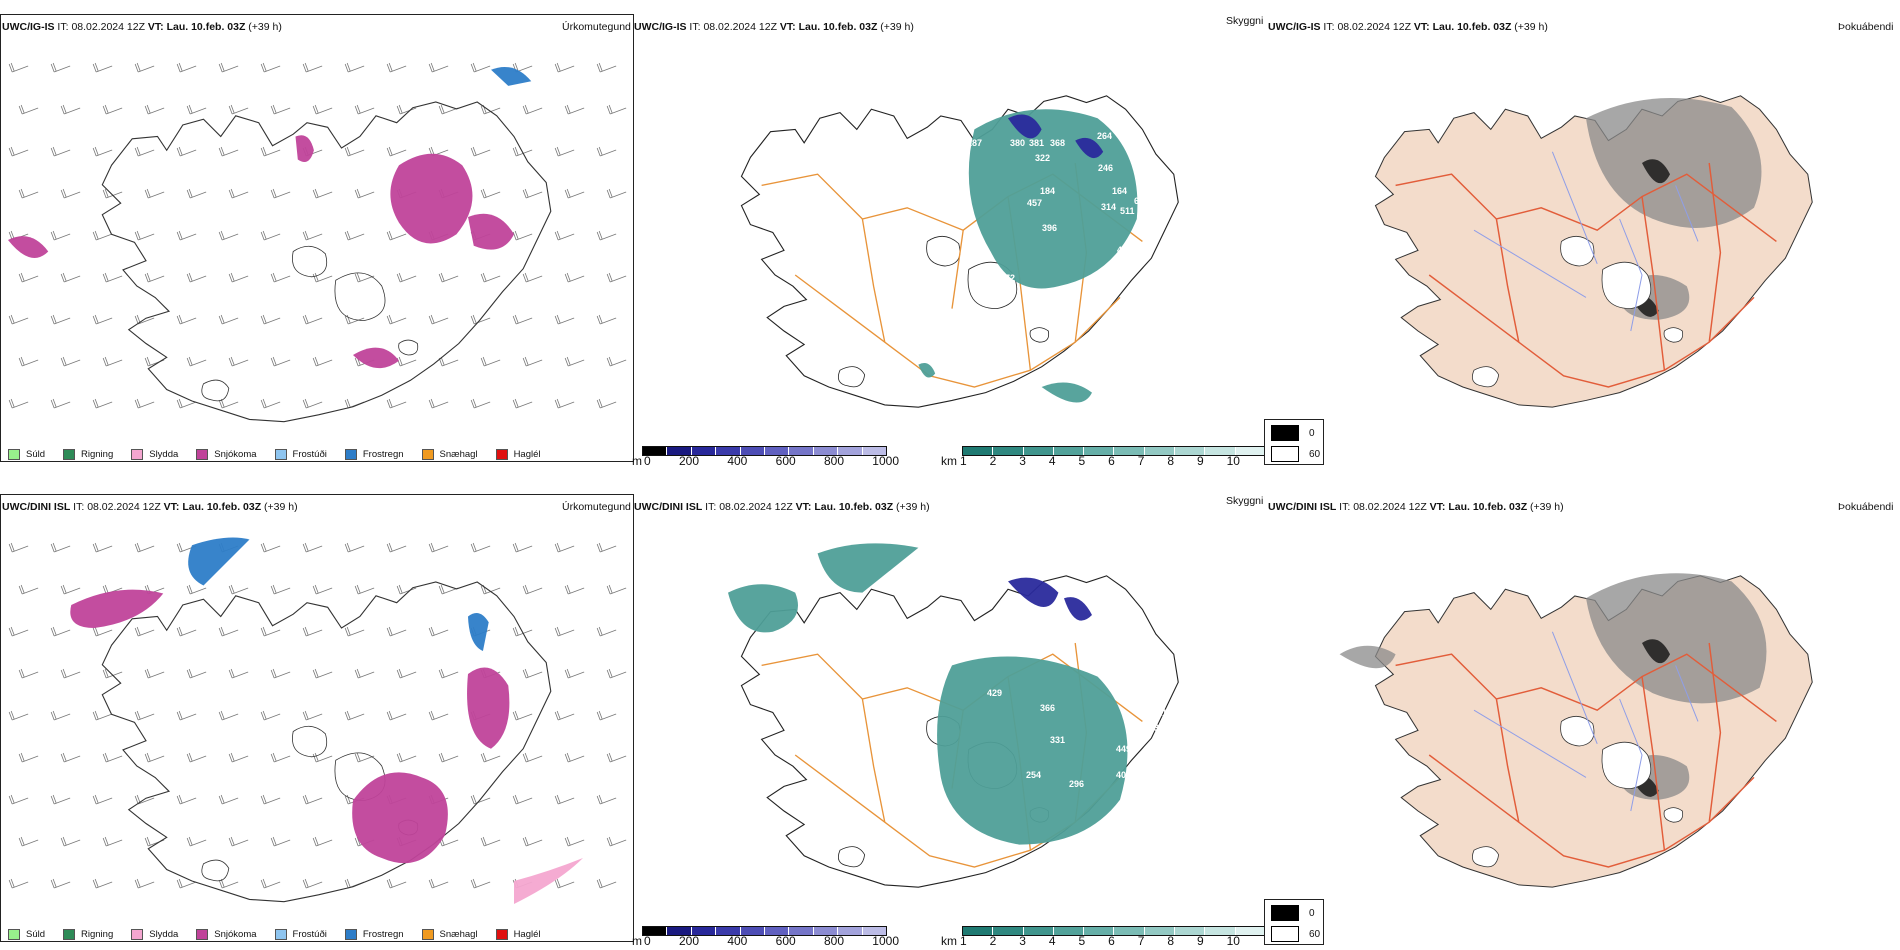 The height and width of the screenshot is (950, 1900). Describe the element at coordinates (1108, 207) in the screenshot. I see `ceiling-value-label: 314` at that location.